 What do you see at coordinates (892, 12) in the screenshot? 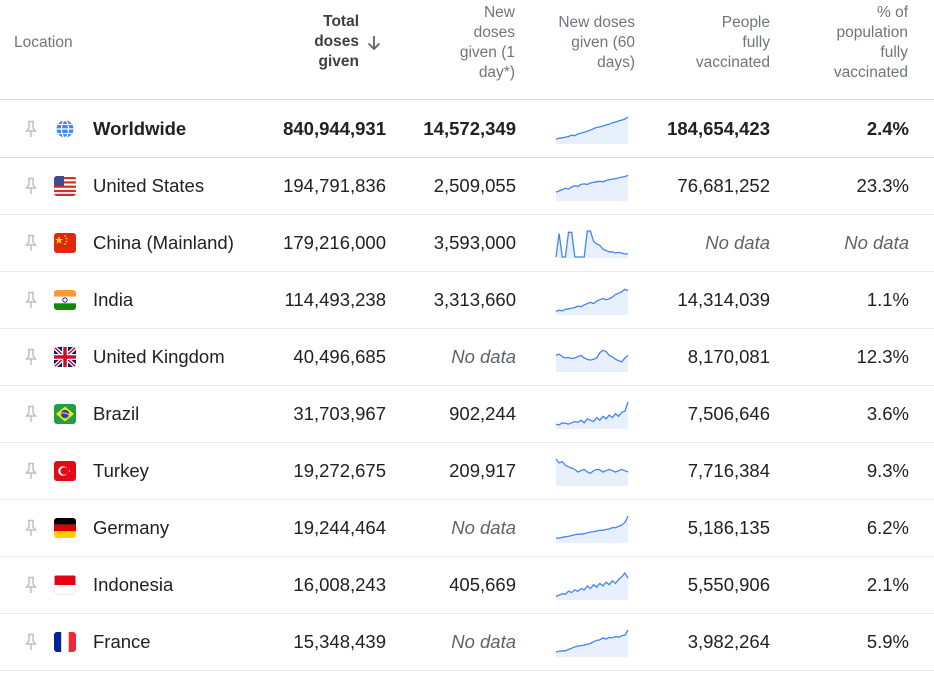
I see `header-line: % of` at bounding box center [892, 12].